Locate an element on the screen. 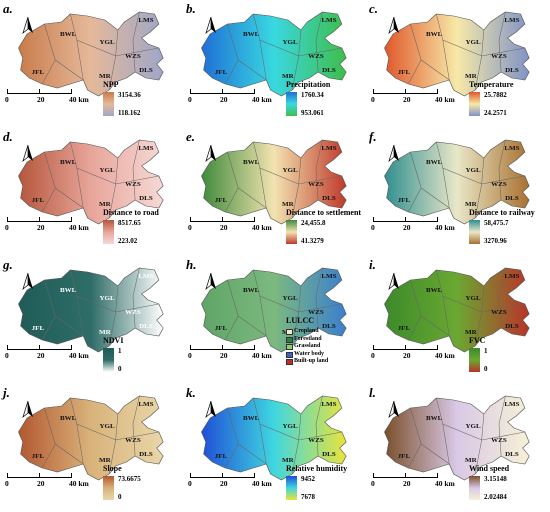 The width and height of the screenshot is (550, 512). panel-label: c. is located at coordinates (374, 8).